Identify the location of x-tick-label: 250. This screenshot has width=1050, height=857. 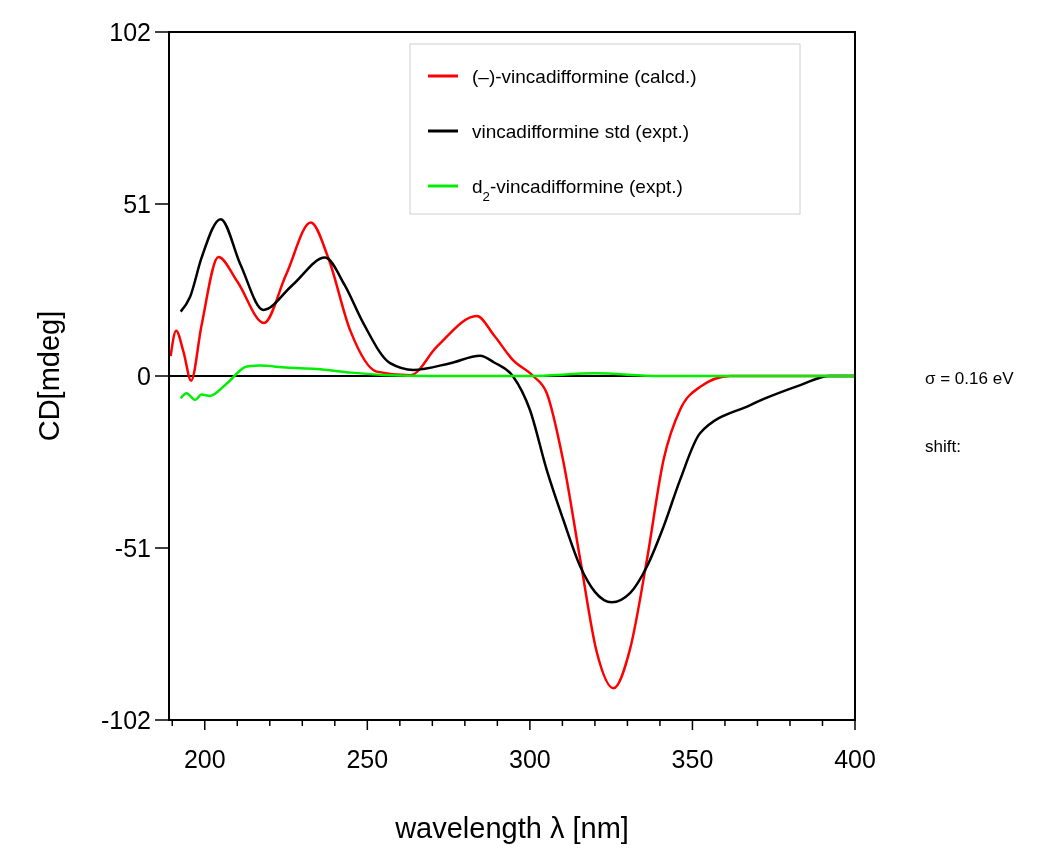
(367, 759).